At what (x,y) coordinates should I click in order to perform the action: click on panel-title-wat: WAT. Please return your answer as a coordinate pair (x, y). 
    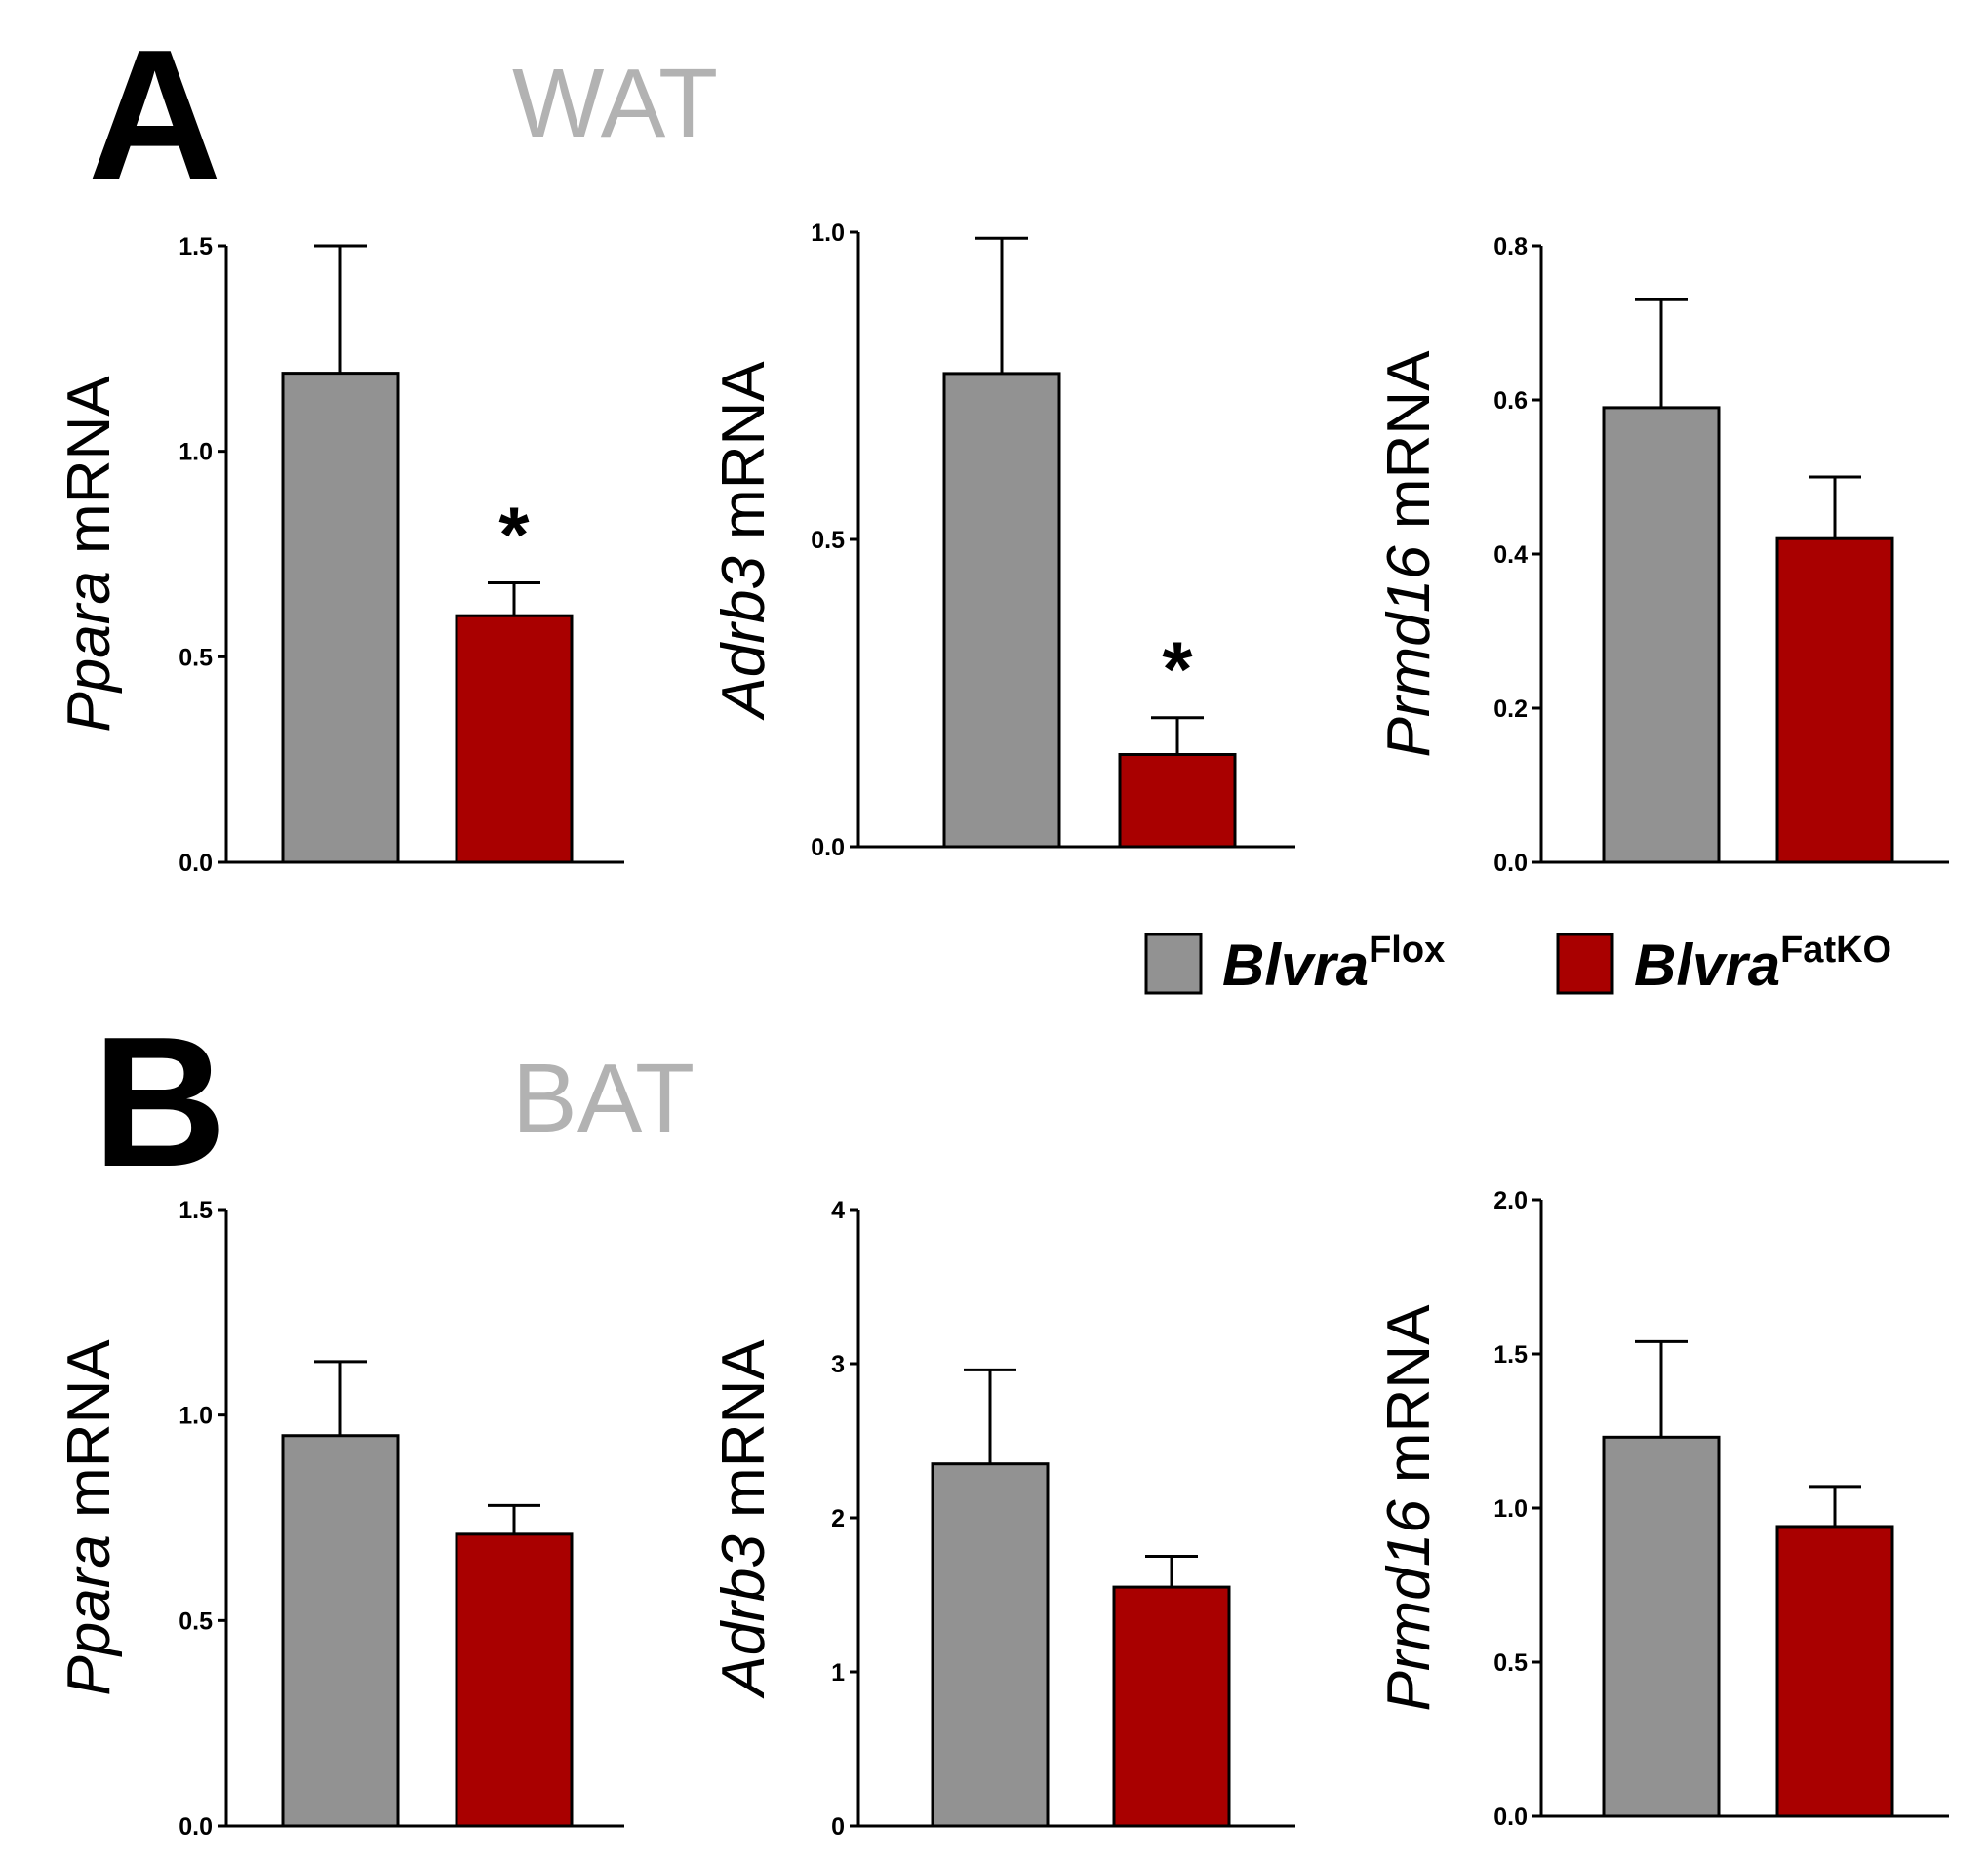
    Looking at the image, I should click on (615, 103).